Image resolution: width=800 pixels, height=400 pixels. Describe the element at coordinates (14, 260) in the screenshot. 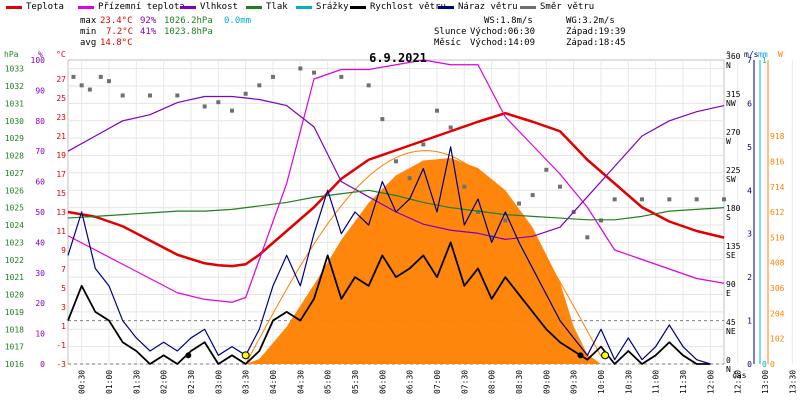

I see `hpa-tick-6: 1022` at that location.